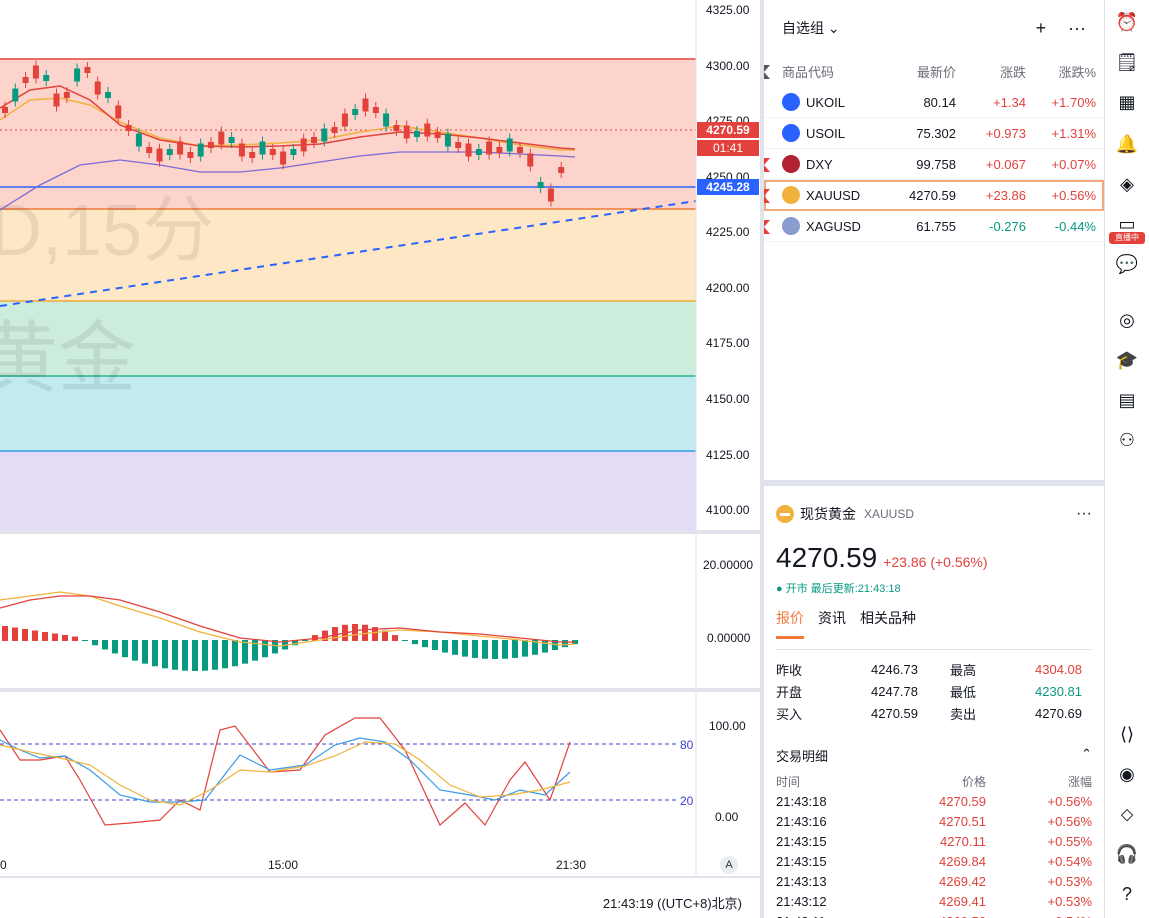 This screenshot has width=1149, height=918. What do you see at coordinates (1126, 894) in the screenshot?
I see `help-icon: ?` at bounding box center [1126, 894].